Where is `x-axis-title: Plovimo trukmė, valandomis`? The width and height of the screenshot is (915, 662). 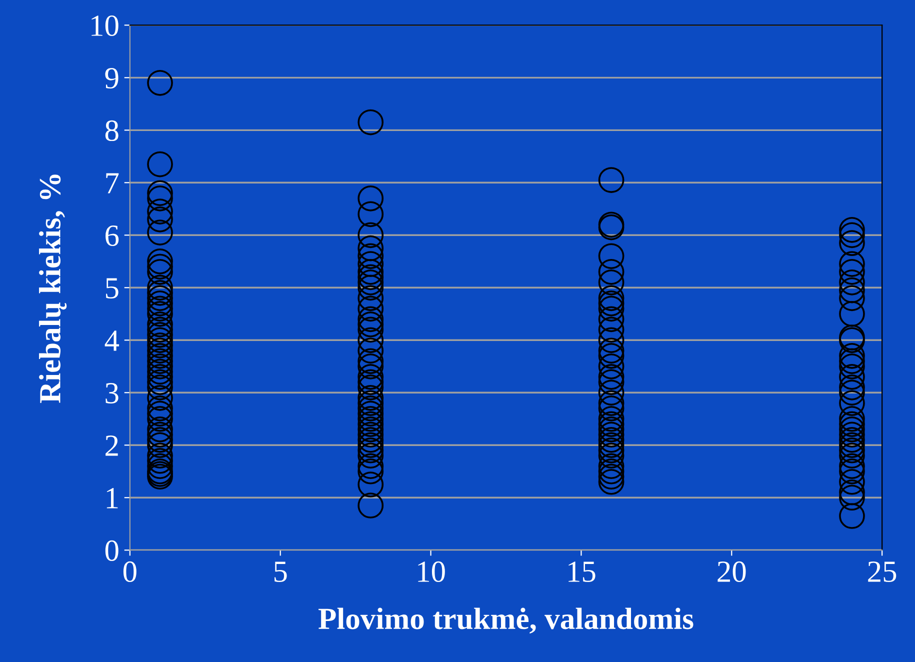 x-axis-title: Plovimo trukmė, valandomis is located at coordinates (506, 621).